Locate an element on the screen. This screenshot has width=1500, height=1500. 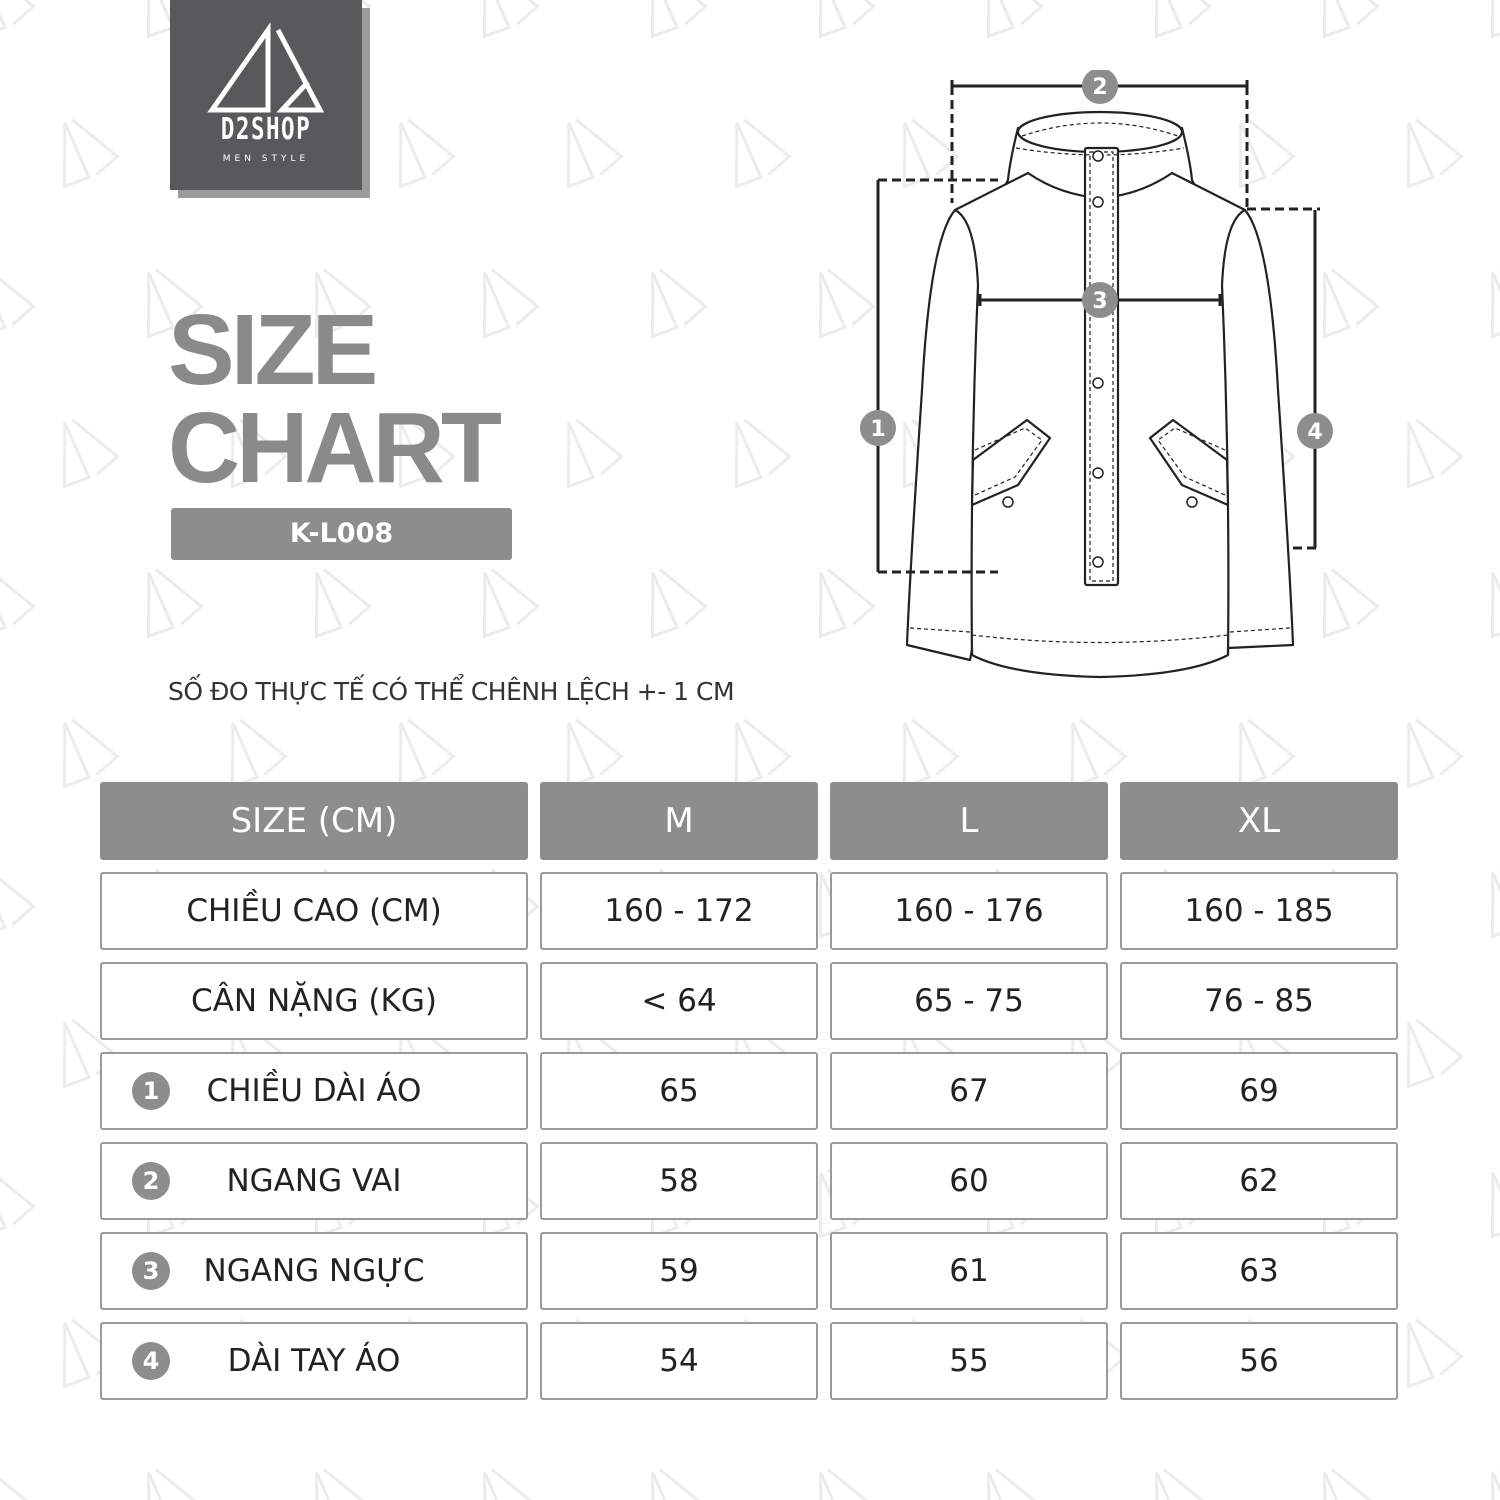
table-cell: 76 - 85 is located at coordinates (1259, 1001).